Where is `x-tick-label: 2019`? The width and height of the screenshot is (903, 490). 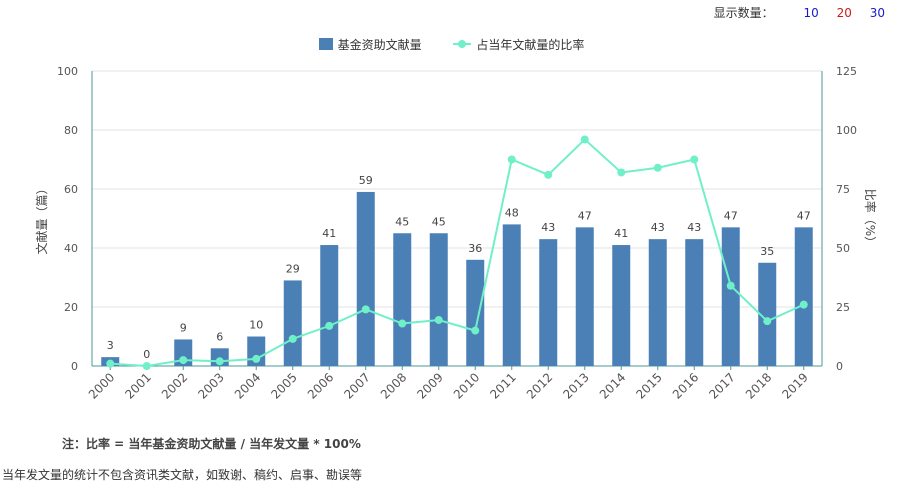
x-tick-label: 2019 is located at coordinates (794, 385).